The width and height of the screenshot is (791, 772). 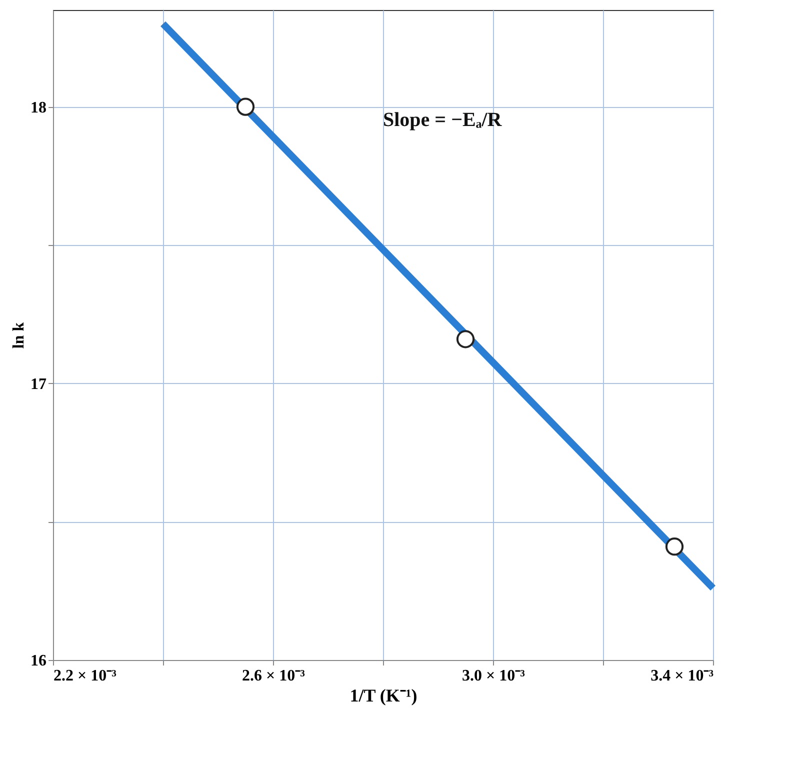 I want to click on x-tick-label: 2.6 × 10⁻³, so click(x=274, y=676).